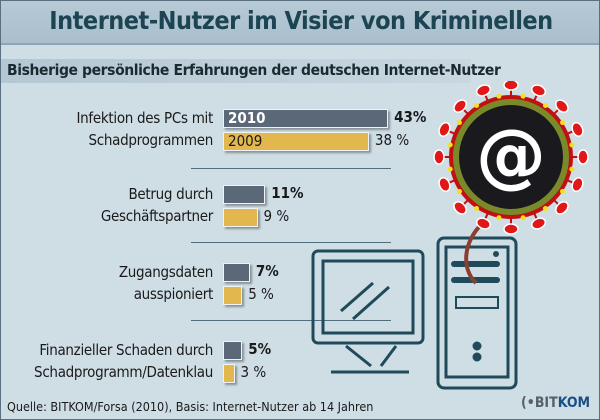 The height and width of the screenshot is (420, 600). I want to click on data-label: 11%, so click(287, 193).